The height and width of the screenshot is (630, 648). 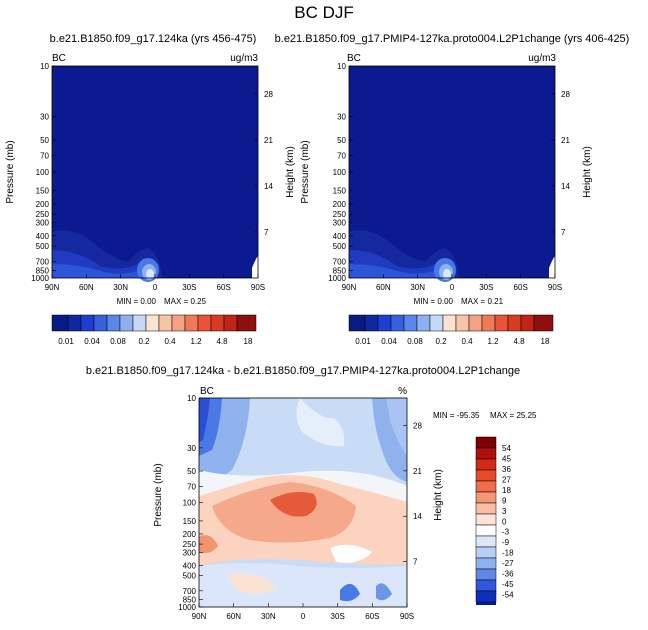 I want to click on panel-1-ylabel: Pressure (mb), so click(x=10, y=171).